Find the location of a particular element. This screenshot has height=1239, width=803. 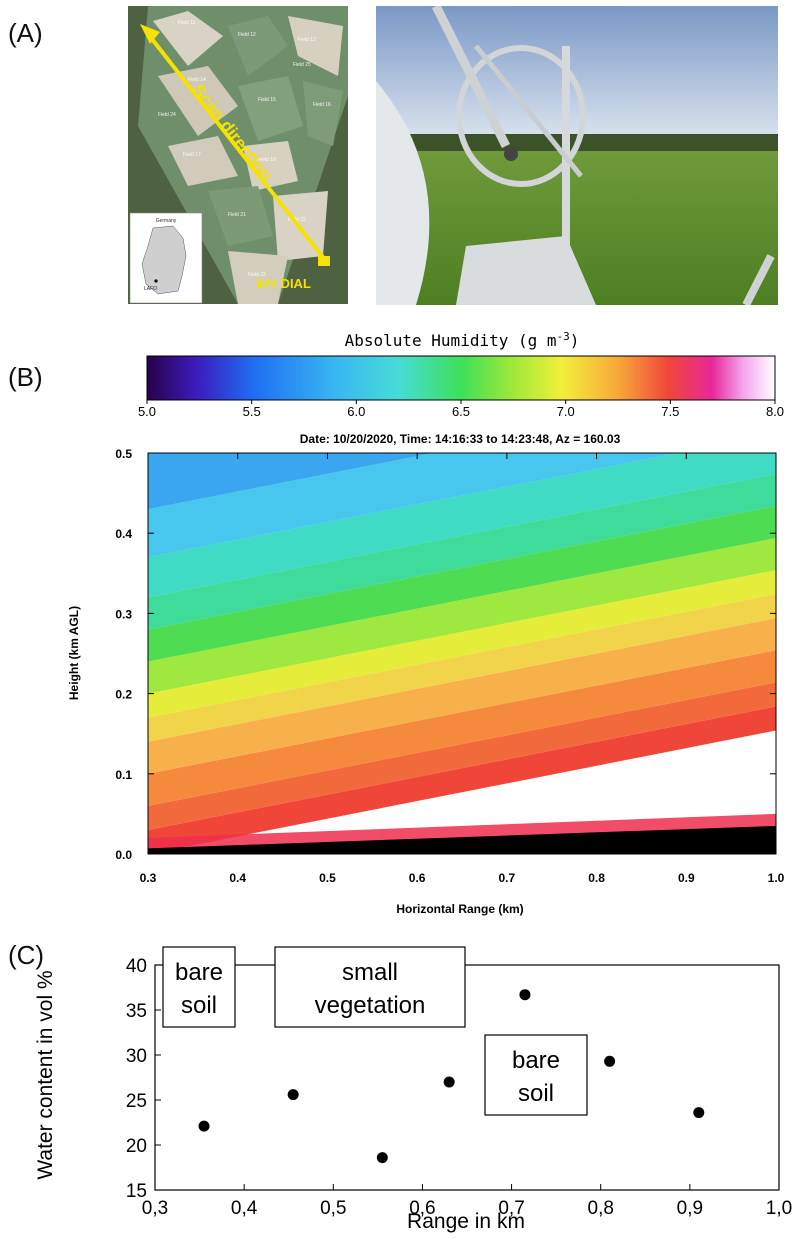

annotation-line2: vegetation is located at coordinates (370, 1005).